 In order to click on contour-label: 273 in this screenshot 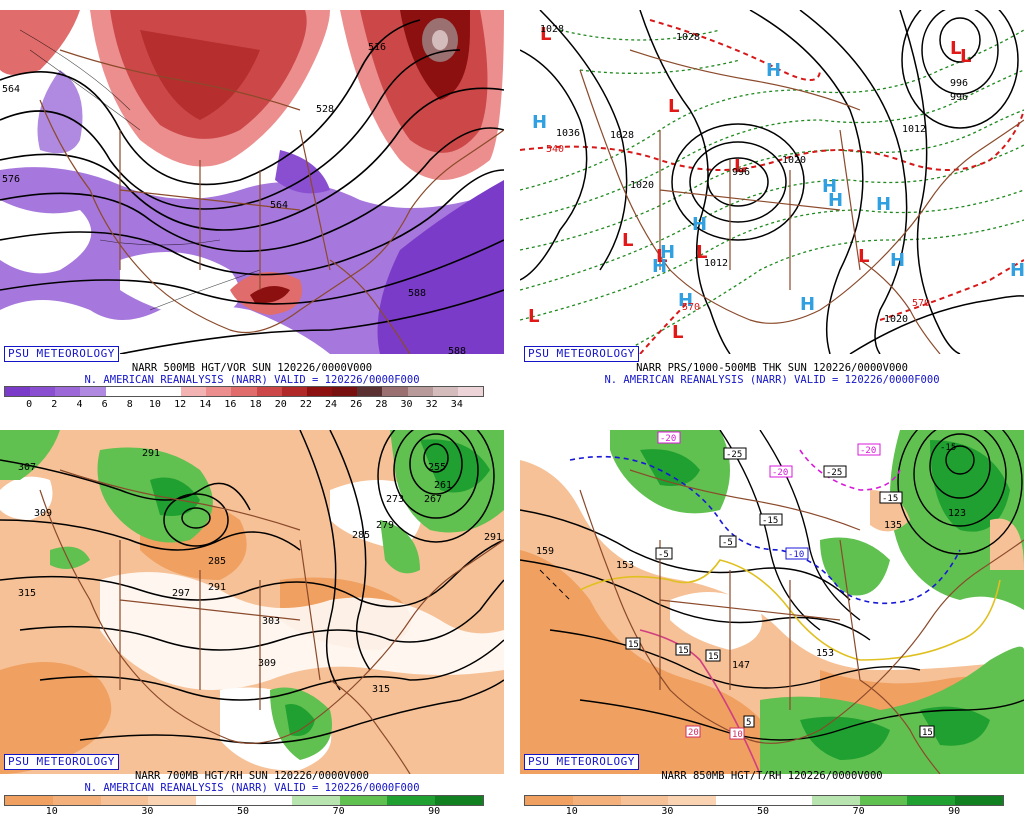, I will do `click(395, 499)`.